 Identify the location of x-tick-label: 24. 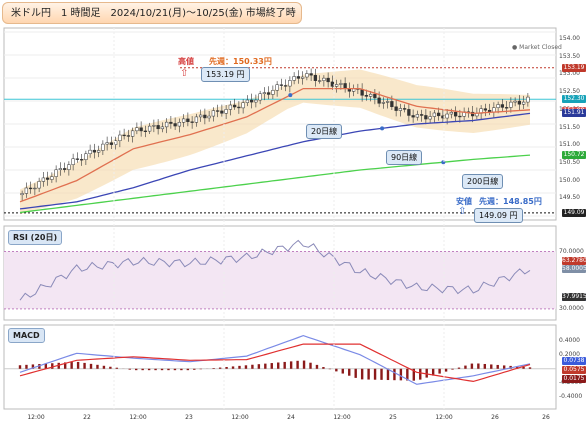
(291, 417).